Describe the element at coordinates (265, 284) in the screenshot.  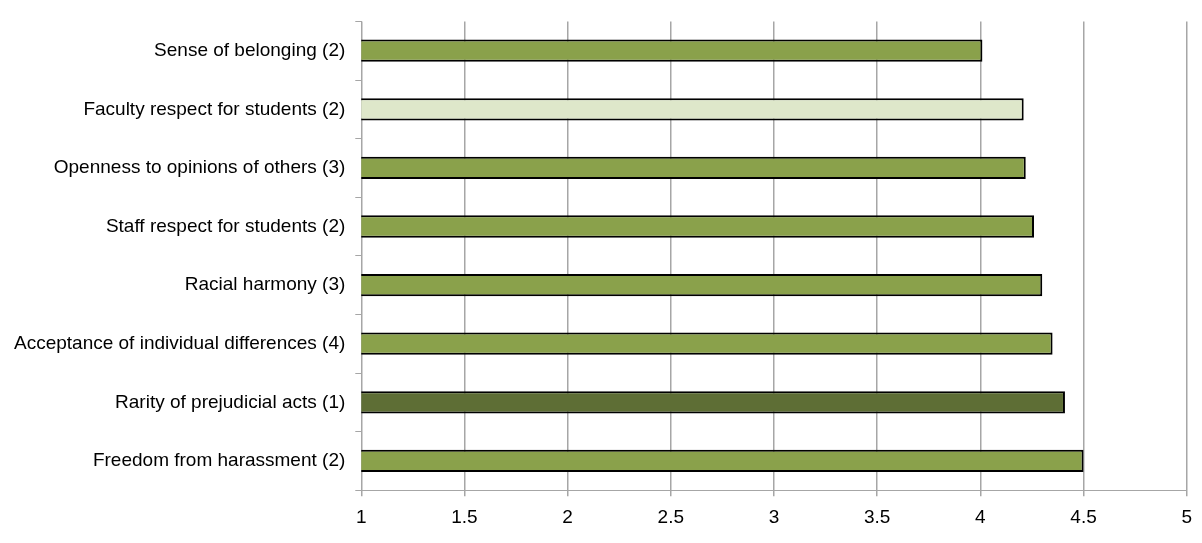
I see `y-tick-label: Racial harmony (3)` at that location.